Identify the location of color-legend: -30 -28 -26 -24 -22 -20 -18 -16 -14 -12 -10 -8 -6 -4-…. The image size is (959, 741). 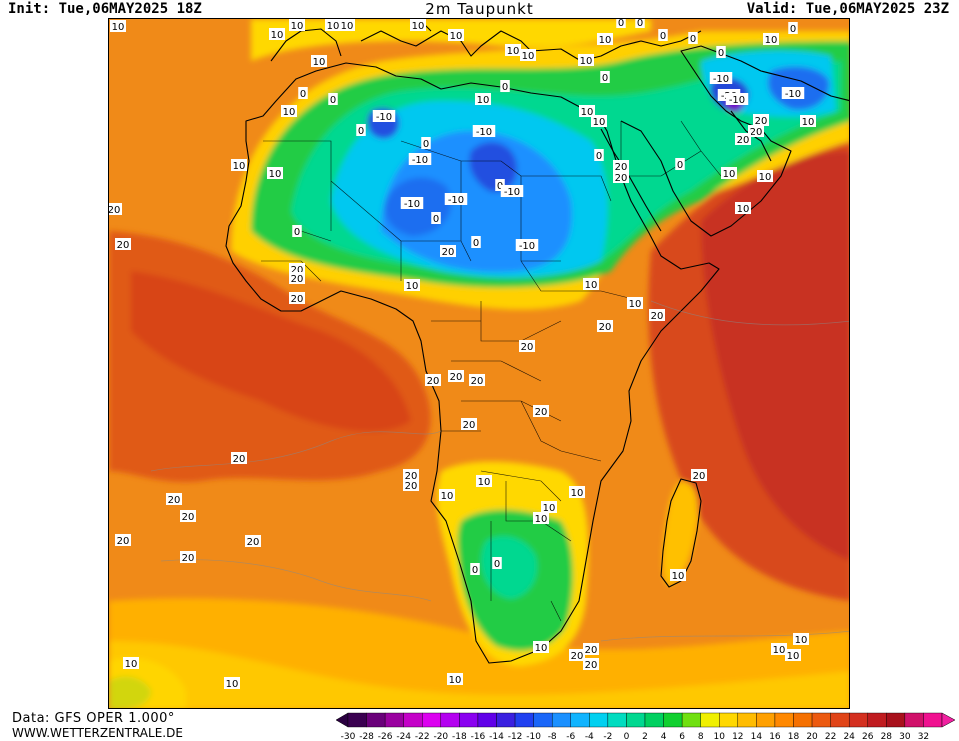
(645, 726).